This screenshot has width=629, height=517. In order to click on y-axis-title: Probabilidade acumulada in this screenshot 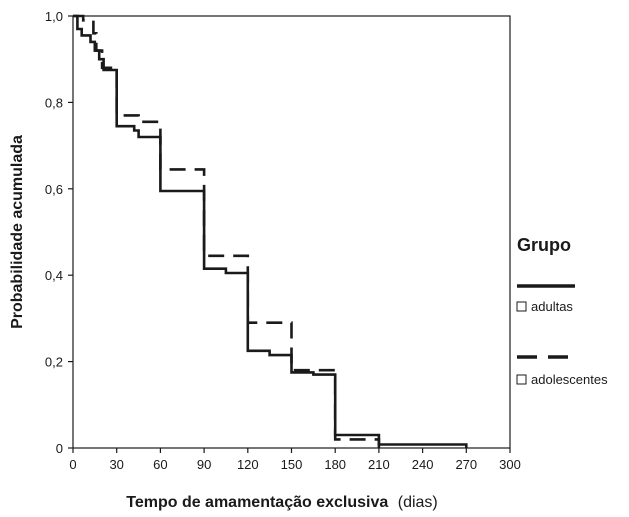, I will do `click(17, 232)`.